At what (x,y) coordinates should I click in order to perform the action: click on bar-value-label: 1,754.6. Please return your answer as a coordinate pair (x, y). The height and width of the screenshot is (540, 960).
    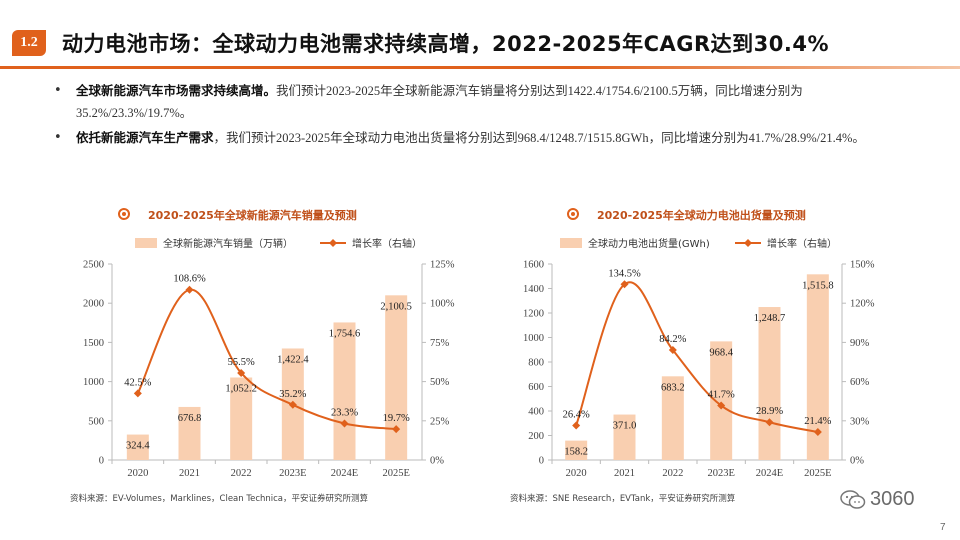
    Looking at the image, I should click on (345, 333).